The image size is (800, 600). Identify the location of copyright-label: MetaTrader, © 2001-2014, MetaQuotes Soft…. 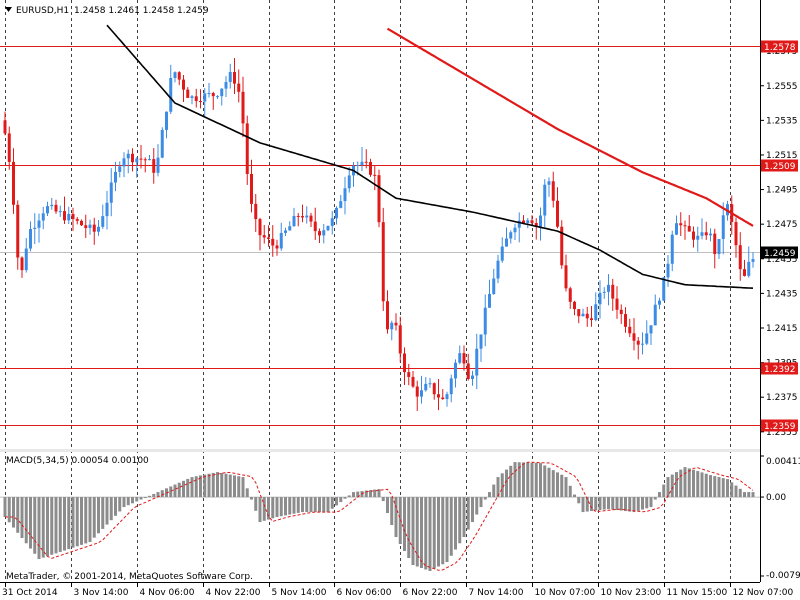
(129, 577).